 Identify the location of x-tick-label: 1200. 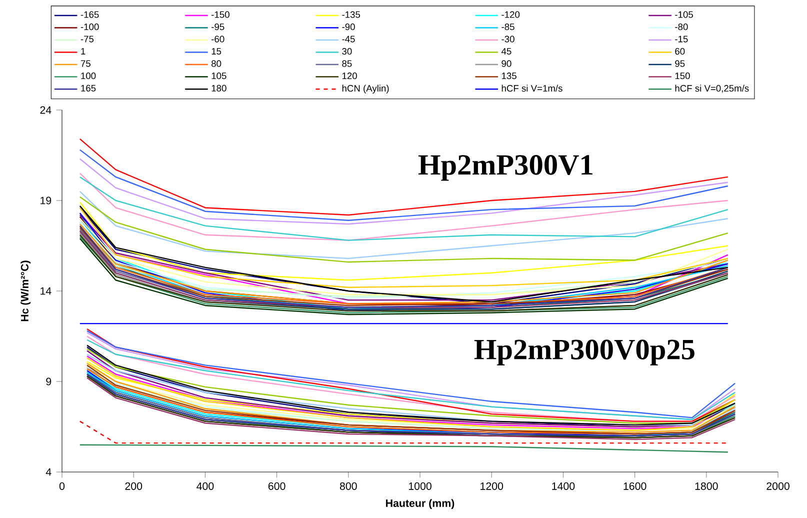
(492, 486).